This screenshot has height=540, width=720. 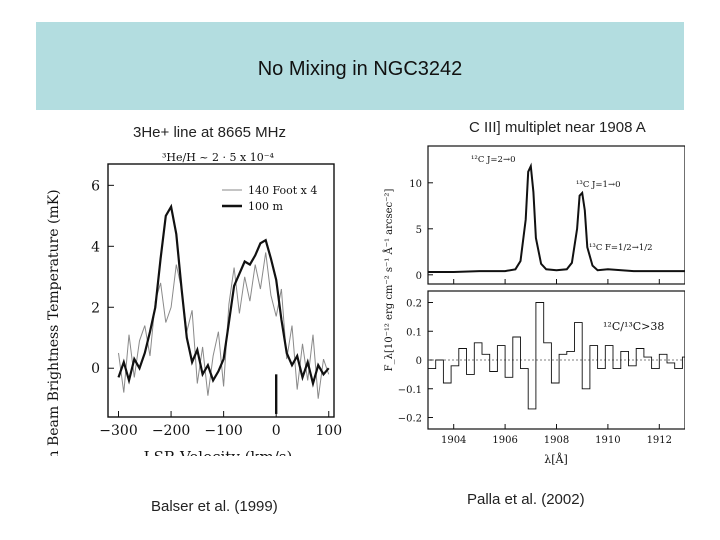 What do you see at coordinates (276, 431) in the screenshot?
I see `x-tick-label-3: 0` at bounding box center [276, 431].